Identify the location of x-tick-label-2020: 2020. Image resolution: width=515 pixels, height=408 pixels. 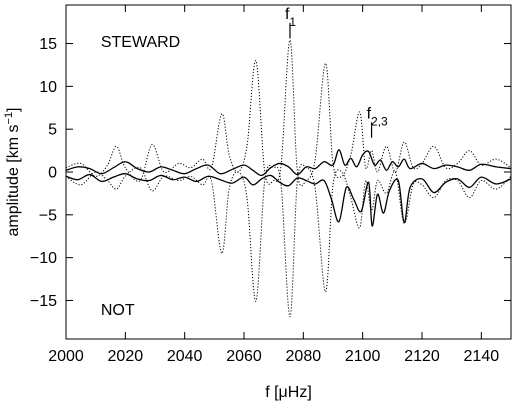
(126, 356).